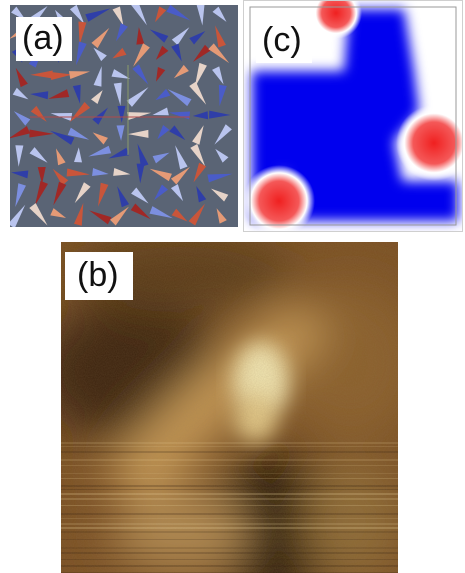  I want to click on hotspot-right, so click(429, 143).